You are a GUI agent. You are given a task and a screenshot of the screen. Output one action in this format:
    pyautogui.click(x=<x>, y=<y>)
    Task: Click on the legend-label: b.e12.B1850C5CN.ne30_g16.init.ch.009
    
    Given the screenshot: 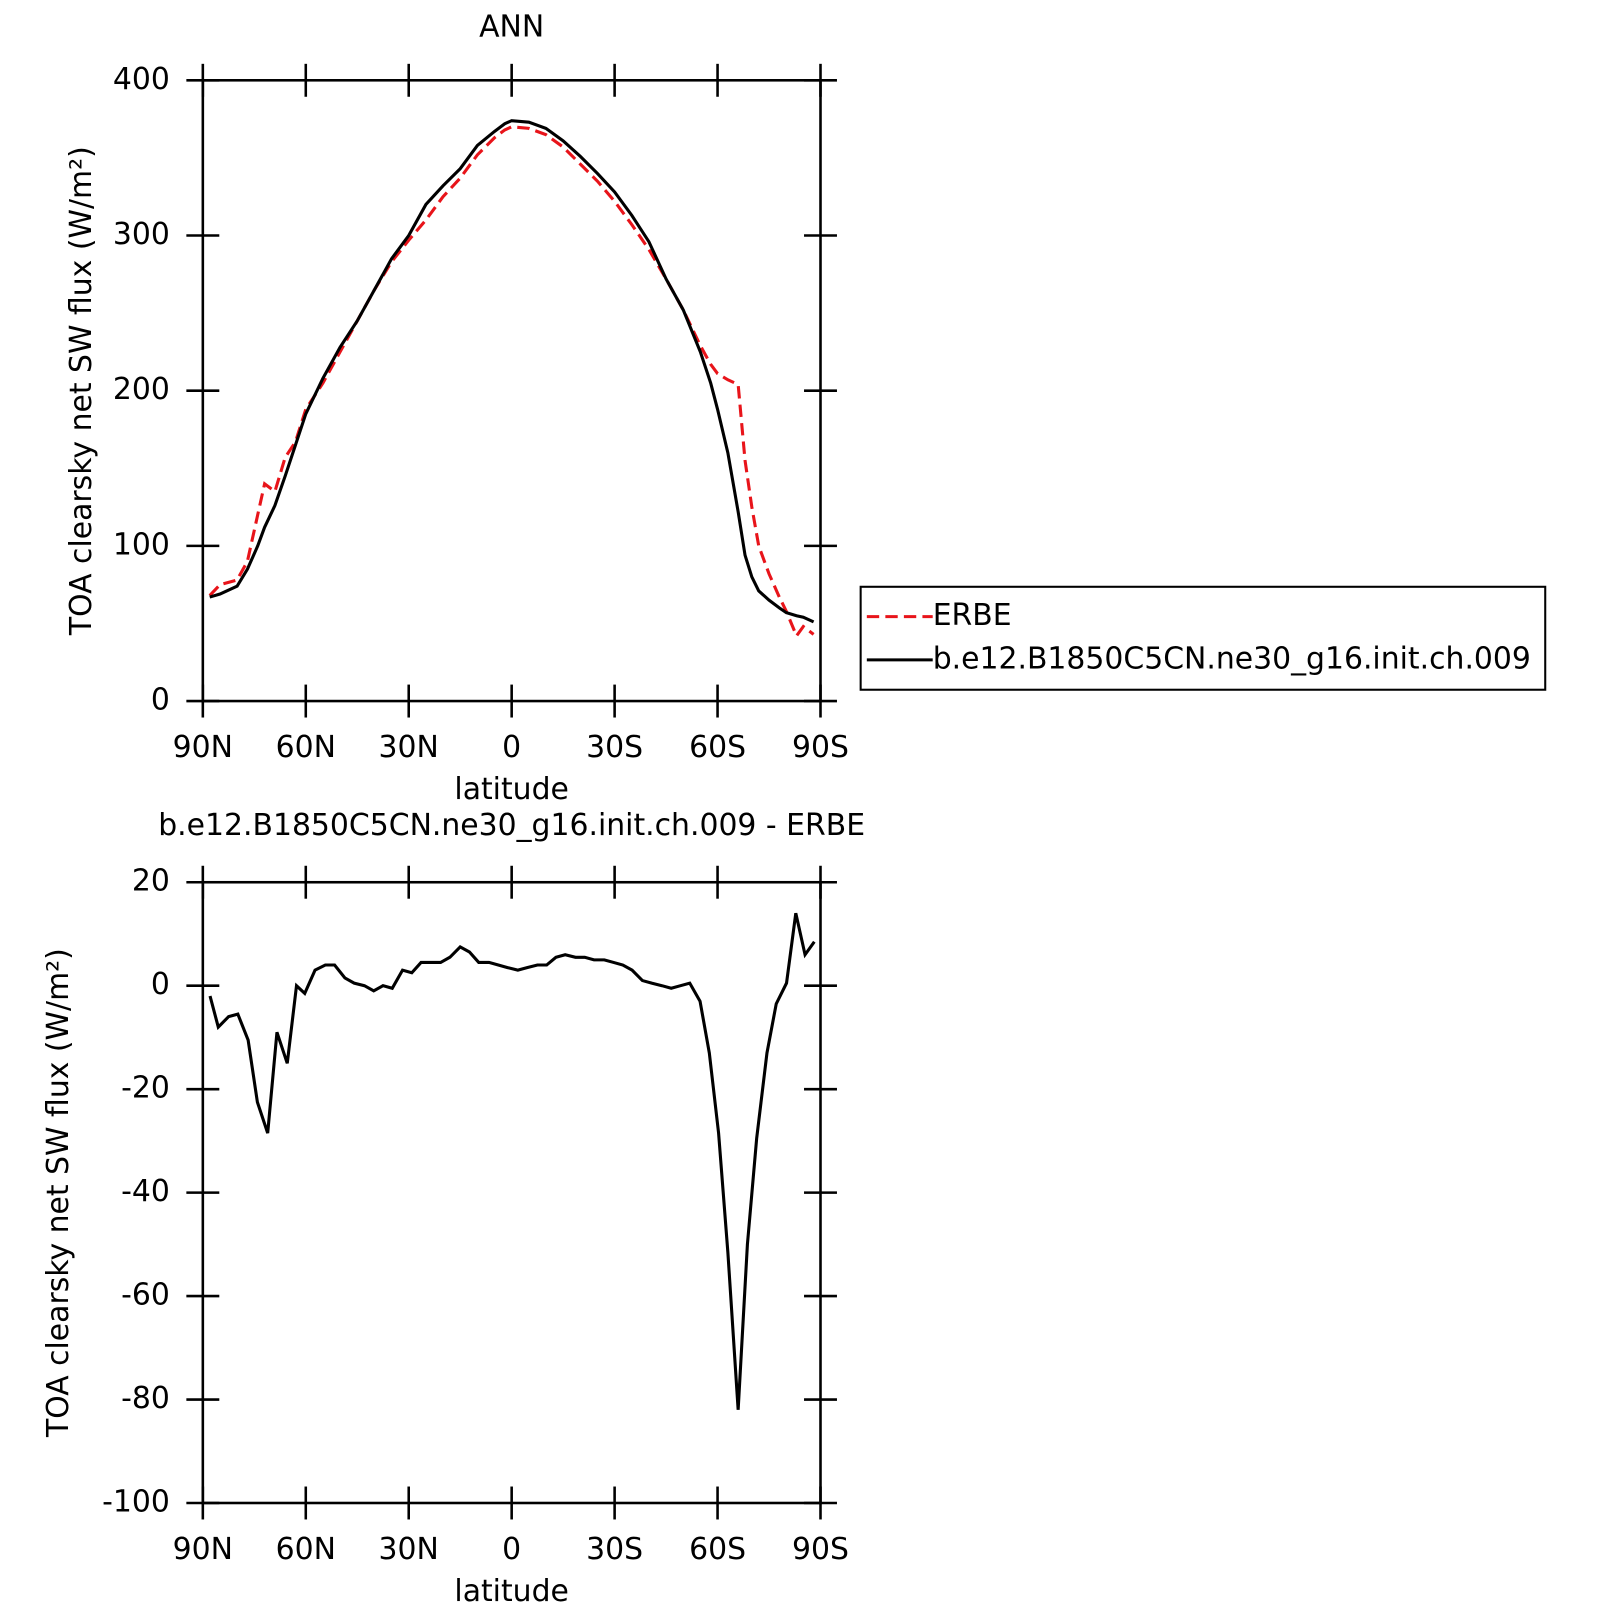 What is the action you would take?
    pyautogui.click(x=1232, y=658)
    